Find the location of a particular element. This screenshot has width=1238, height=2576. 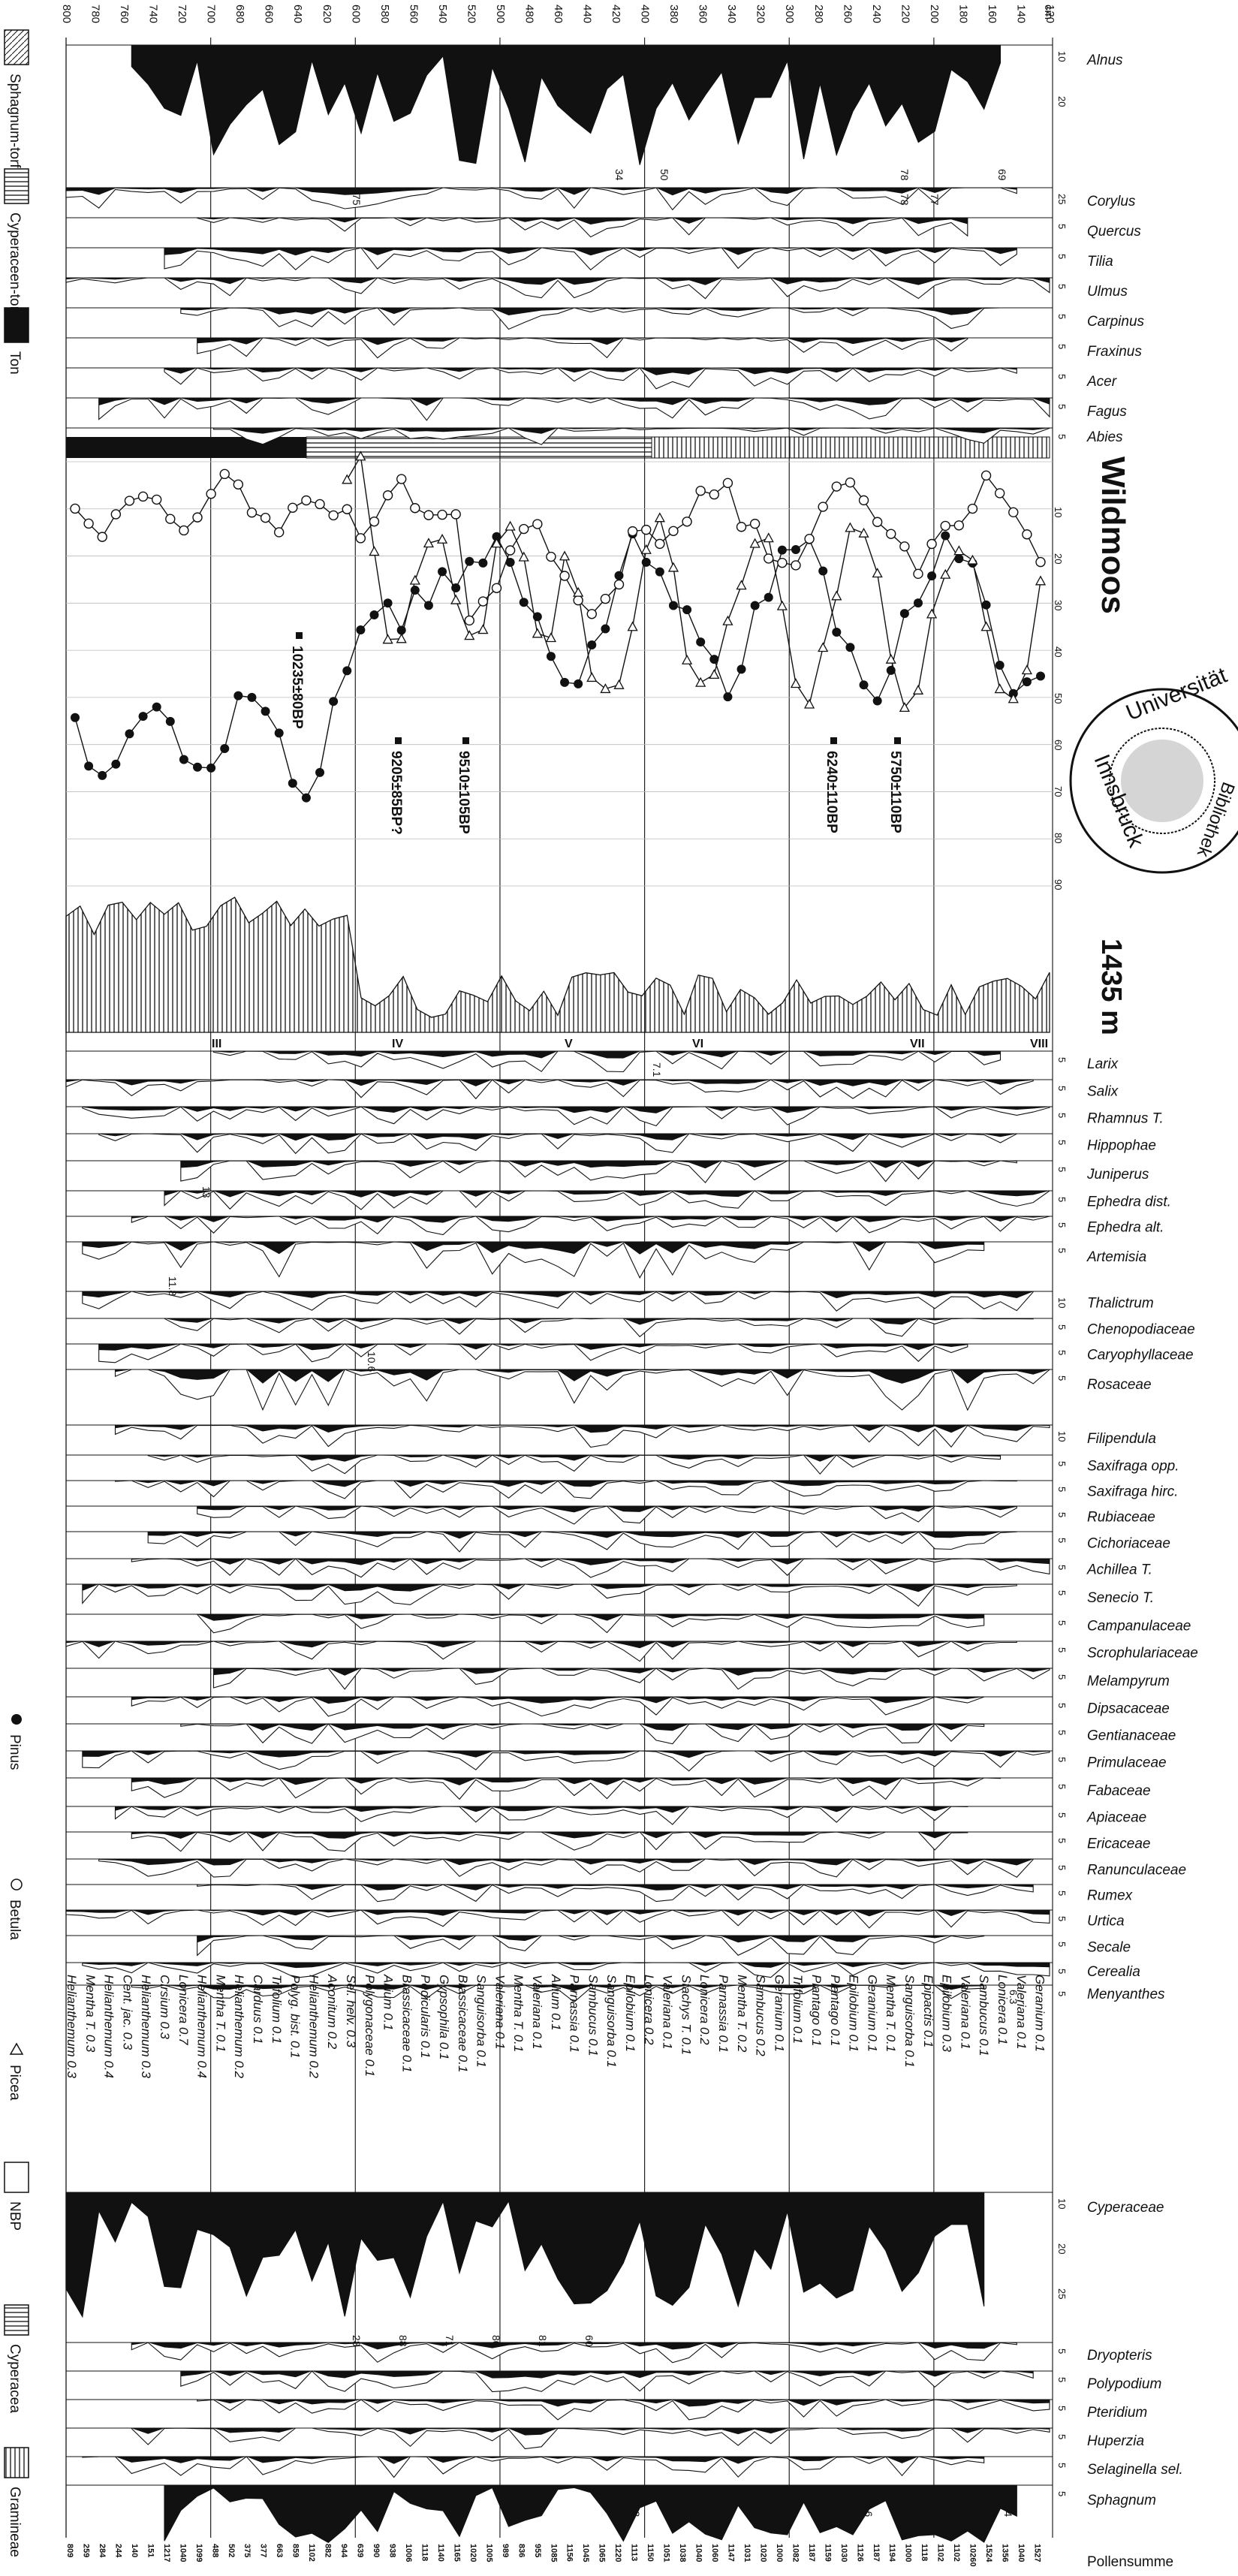

depth-tick-label: 300 is located at coordinates (790, 14).